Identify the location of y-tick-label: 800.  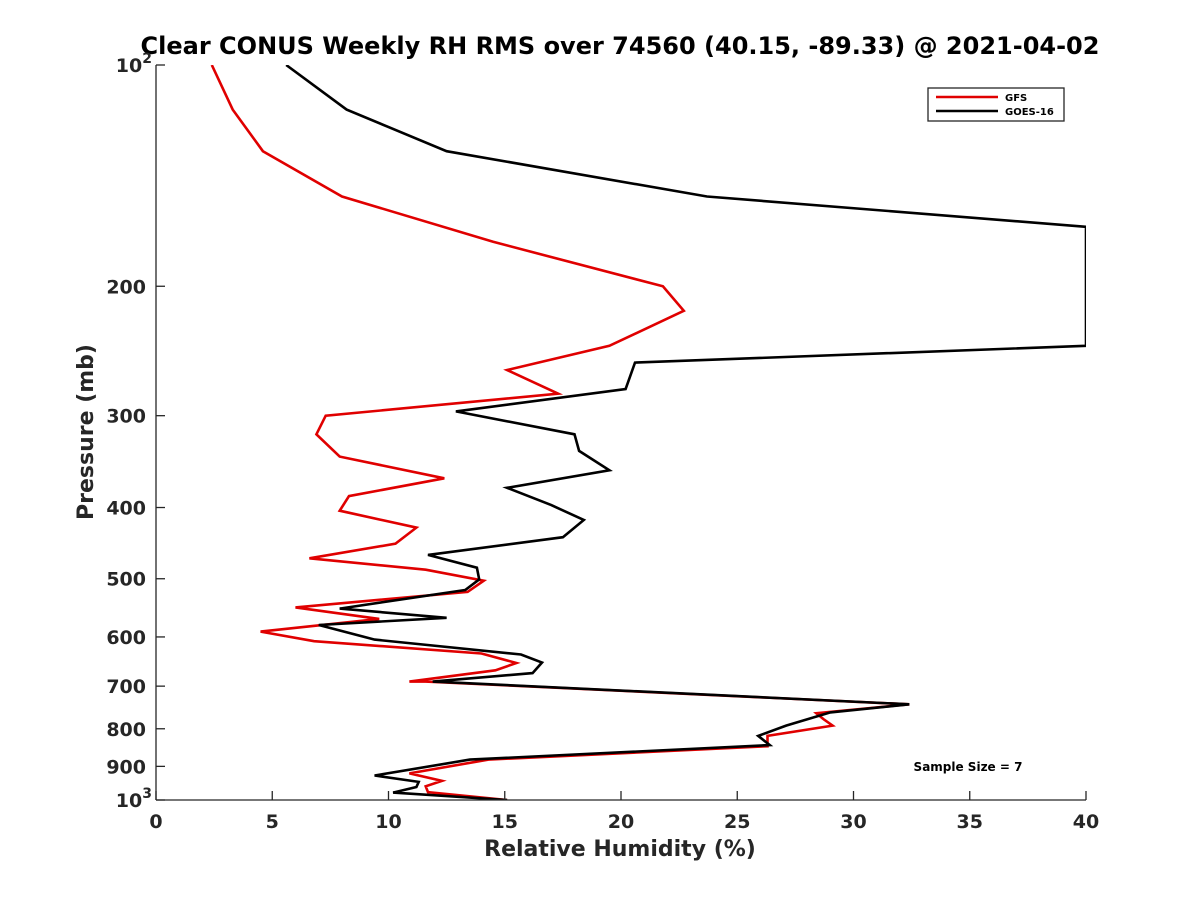
(126, 730).